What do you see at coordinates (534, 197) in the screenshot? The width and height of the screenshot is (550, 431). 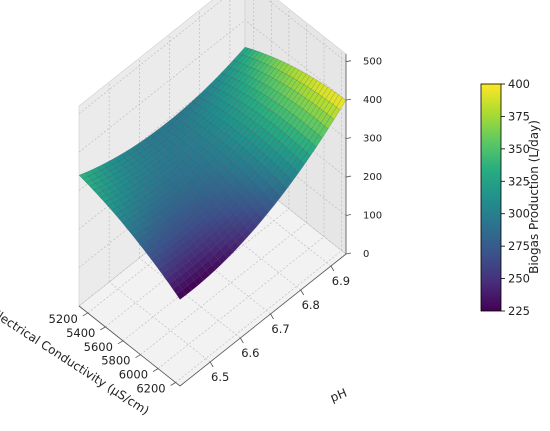 I see `colorbar-label: Biogas Production (L/day)` at bounding box center [534, 197].